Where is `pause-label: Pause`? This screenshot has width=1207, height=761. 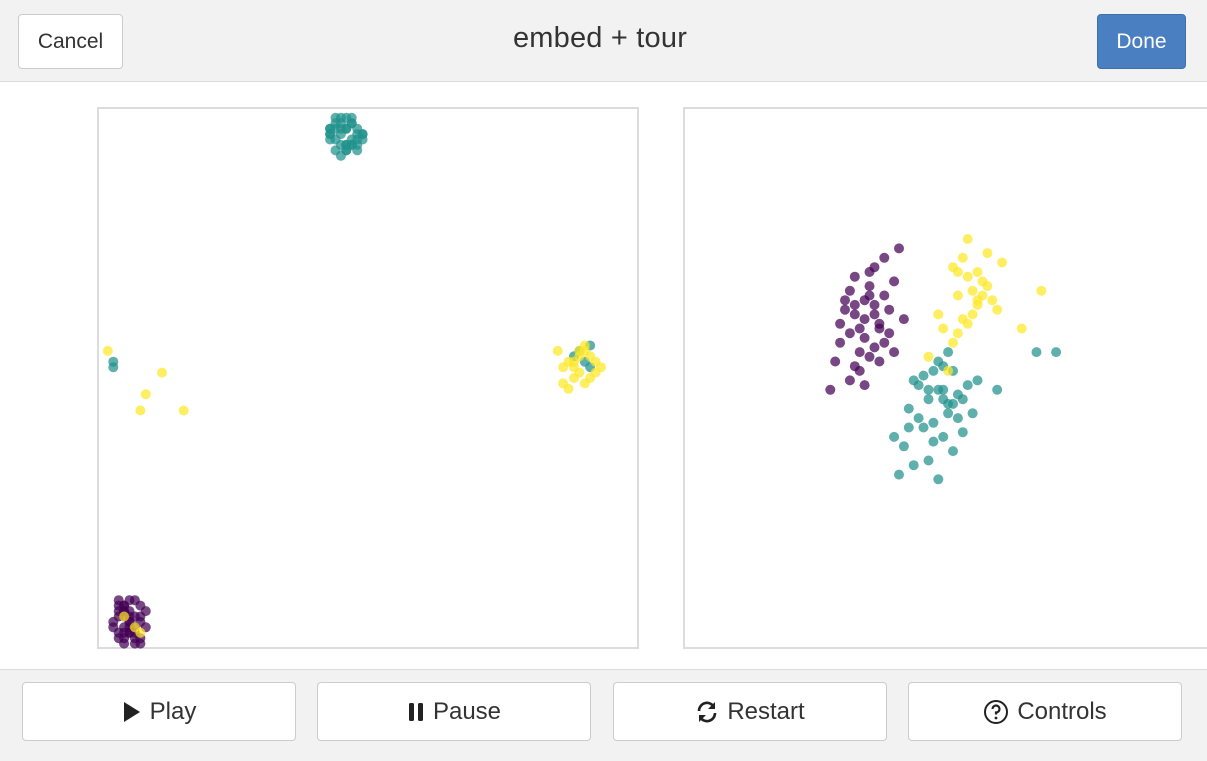 pause-label: Pause is located at coordinates (467, 711).